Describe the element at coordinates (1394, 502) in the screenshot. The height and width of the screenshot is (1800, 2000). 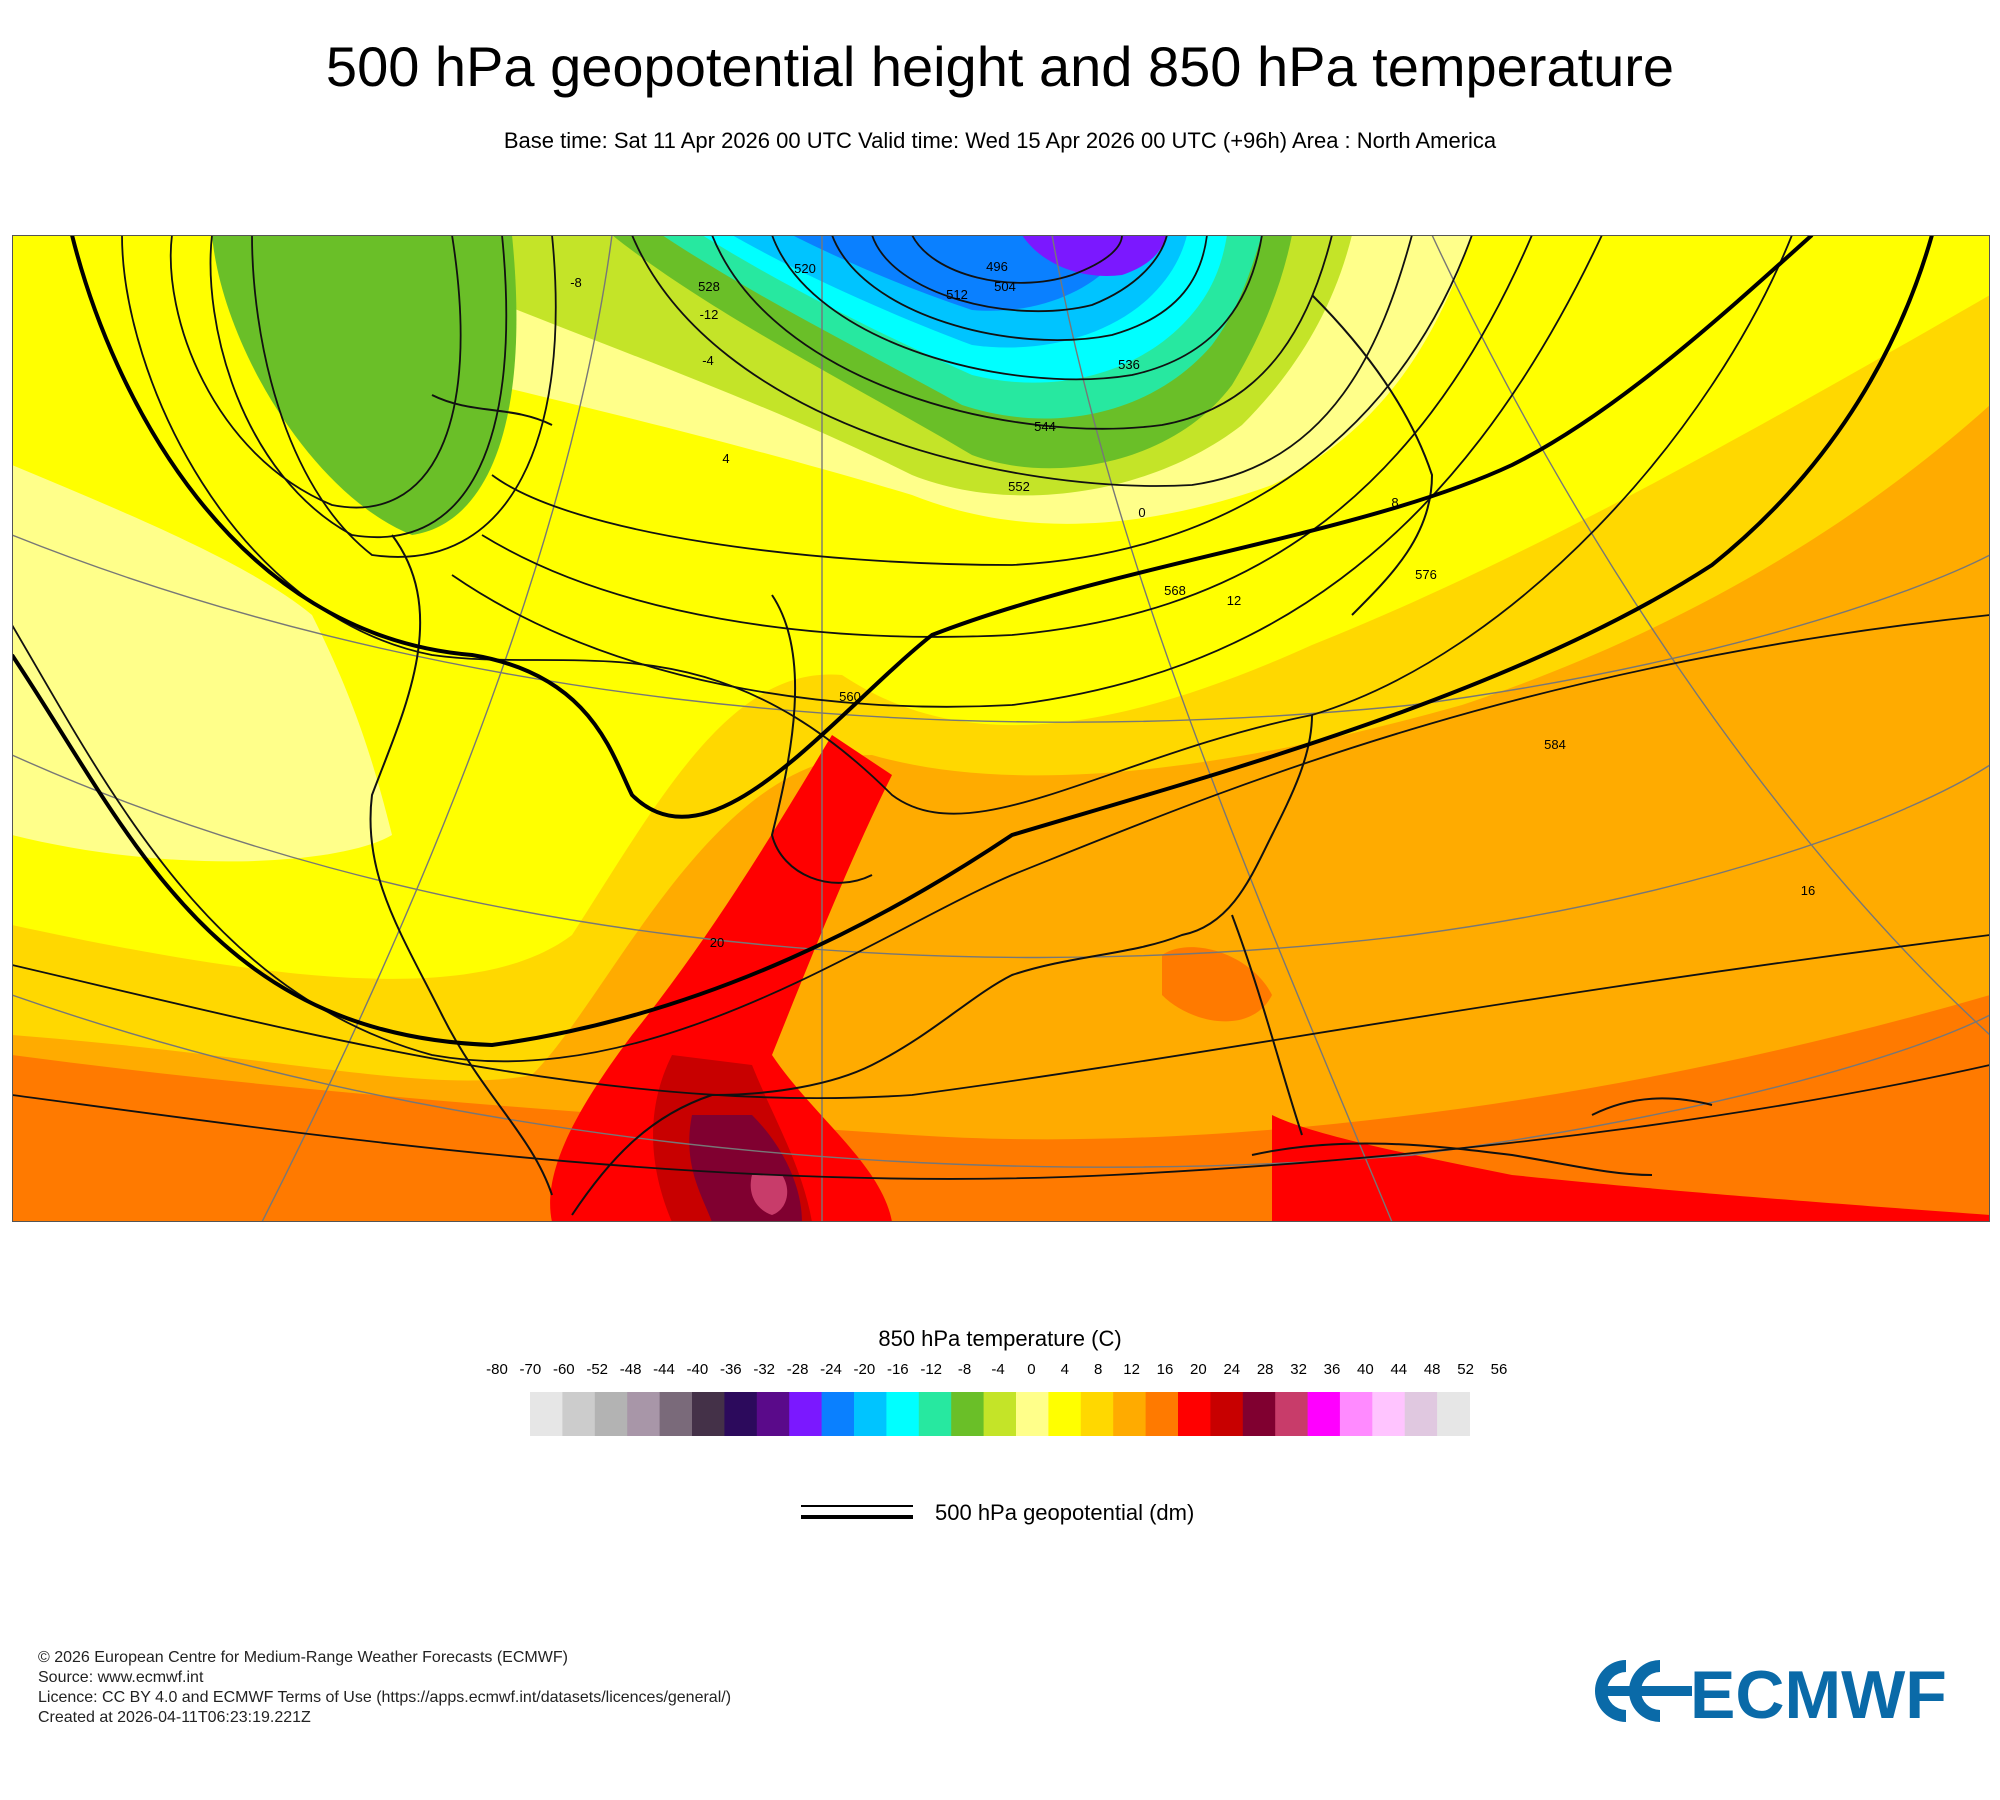
I see `temp-label-8: 8` at that location.